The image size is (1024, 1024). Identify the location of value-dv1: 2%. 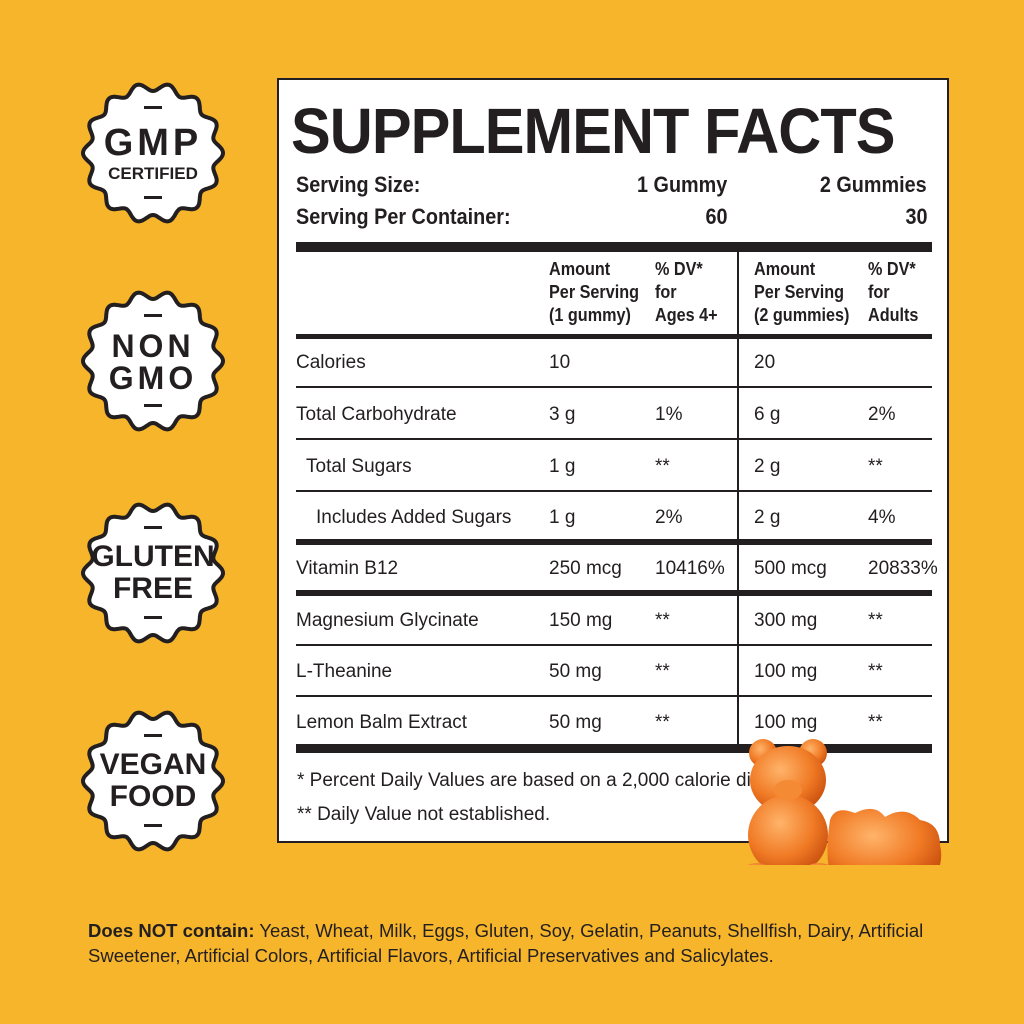
(669, 517).